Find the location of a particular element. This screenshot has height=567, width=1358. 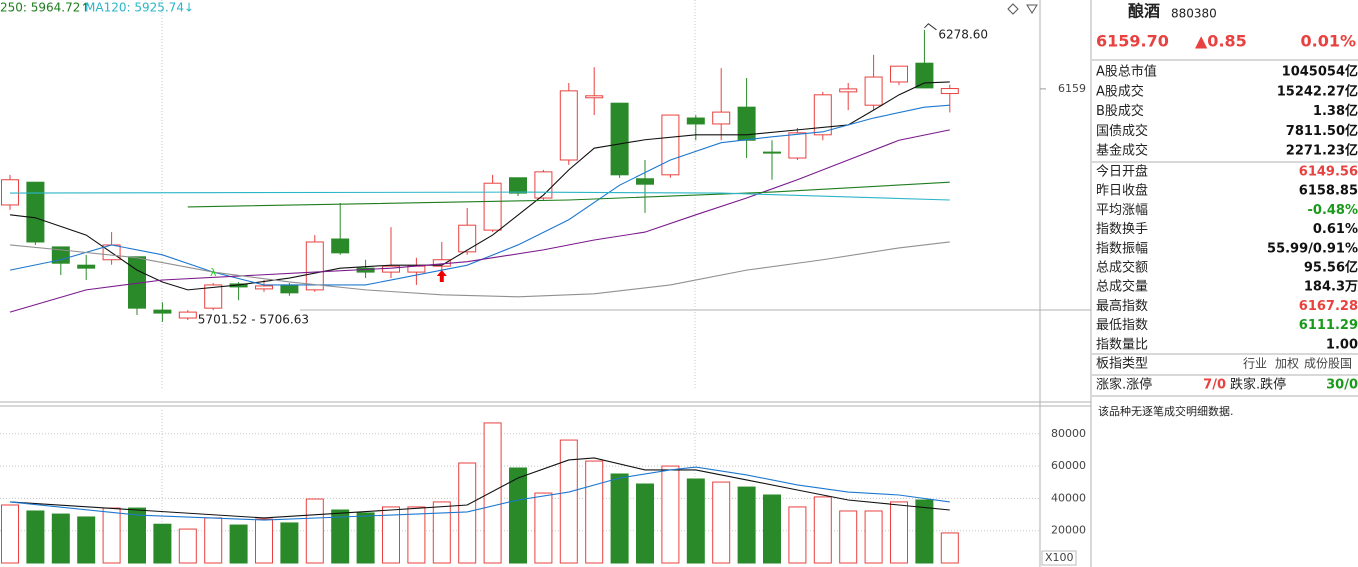

type-option: 行业 is located at coordinates (1255, 364).